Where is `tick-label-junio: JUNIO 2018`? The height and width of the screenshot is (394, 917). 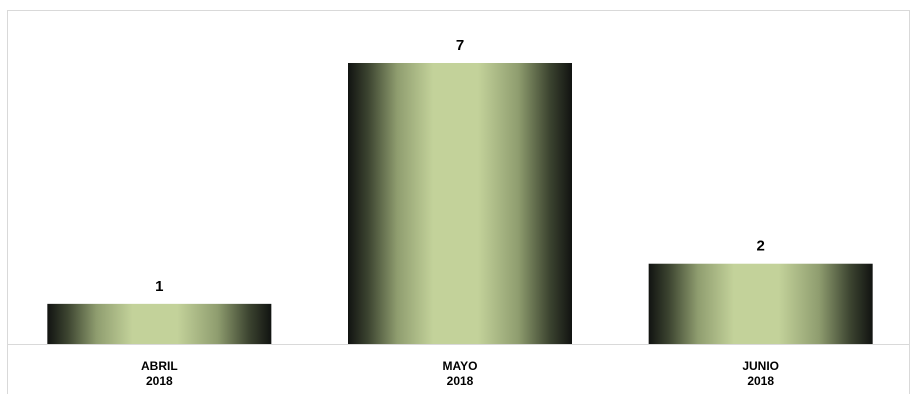 tick-label-junio: JUNIO 2018 is located at coordinates (760, 373).